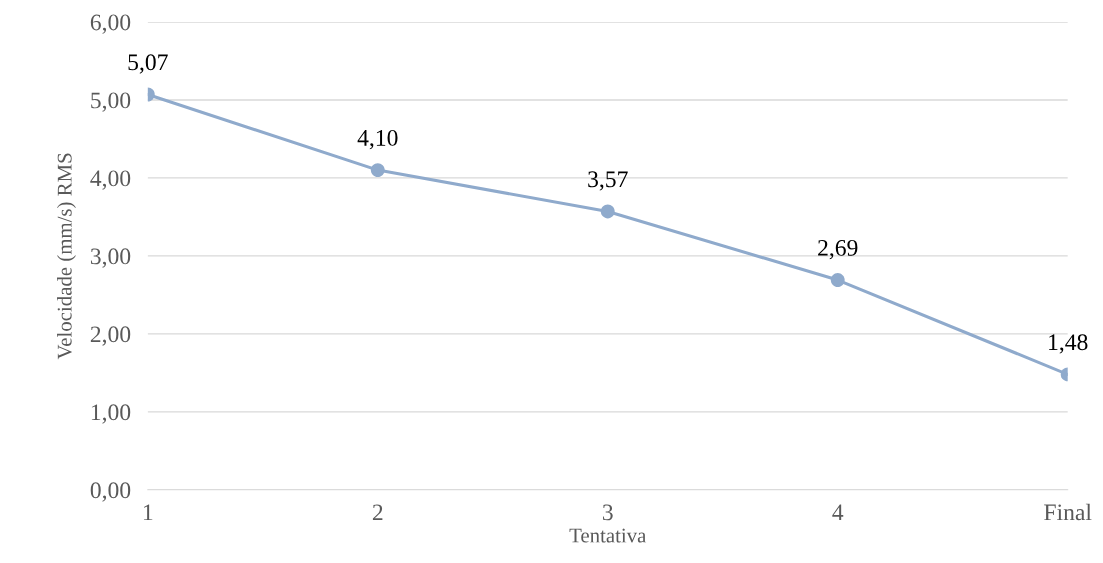 Image resolution: width=1103 pixels, height=563 pixels. Describe the element at coordinates (838, 512) in the screenshot. I see `x-tick-label: 4` at that location.